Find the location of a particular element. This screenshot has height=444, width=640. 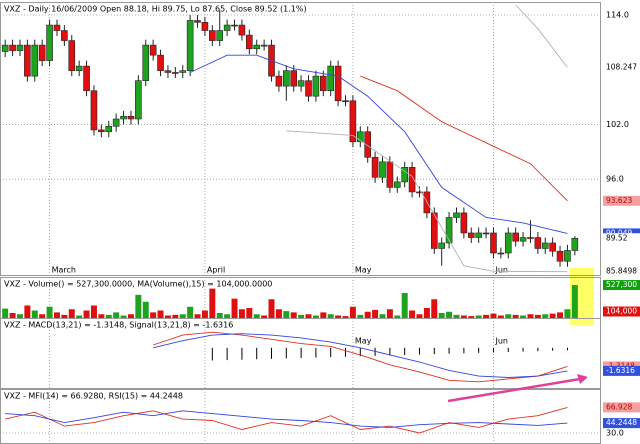

value-marker-label: 66.928 is located at coordinates (619, 406).